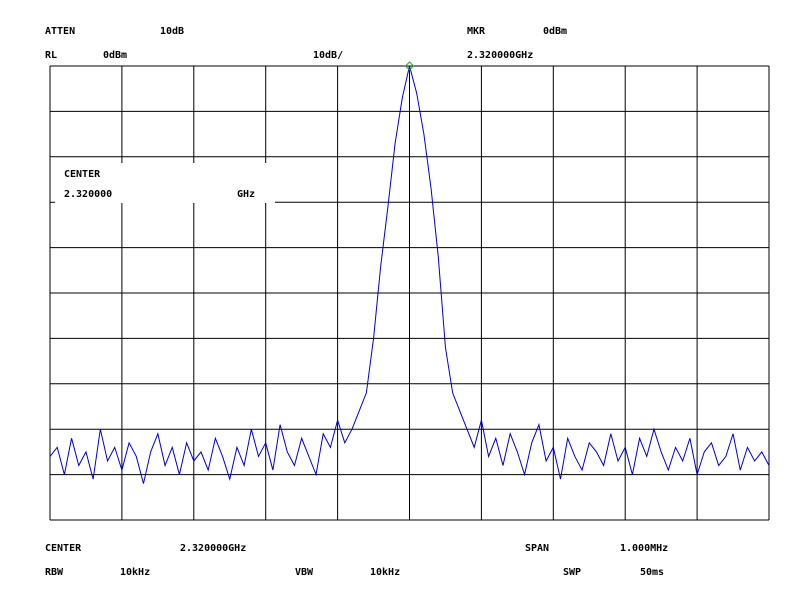  I want to click on vbw-value: 10kHz, so click(385, 572).